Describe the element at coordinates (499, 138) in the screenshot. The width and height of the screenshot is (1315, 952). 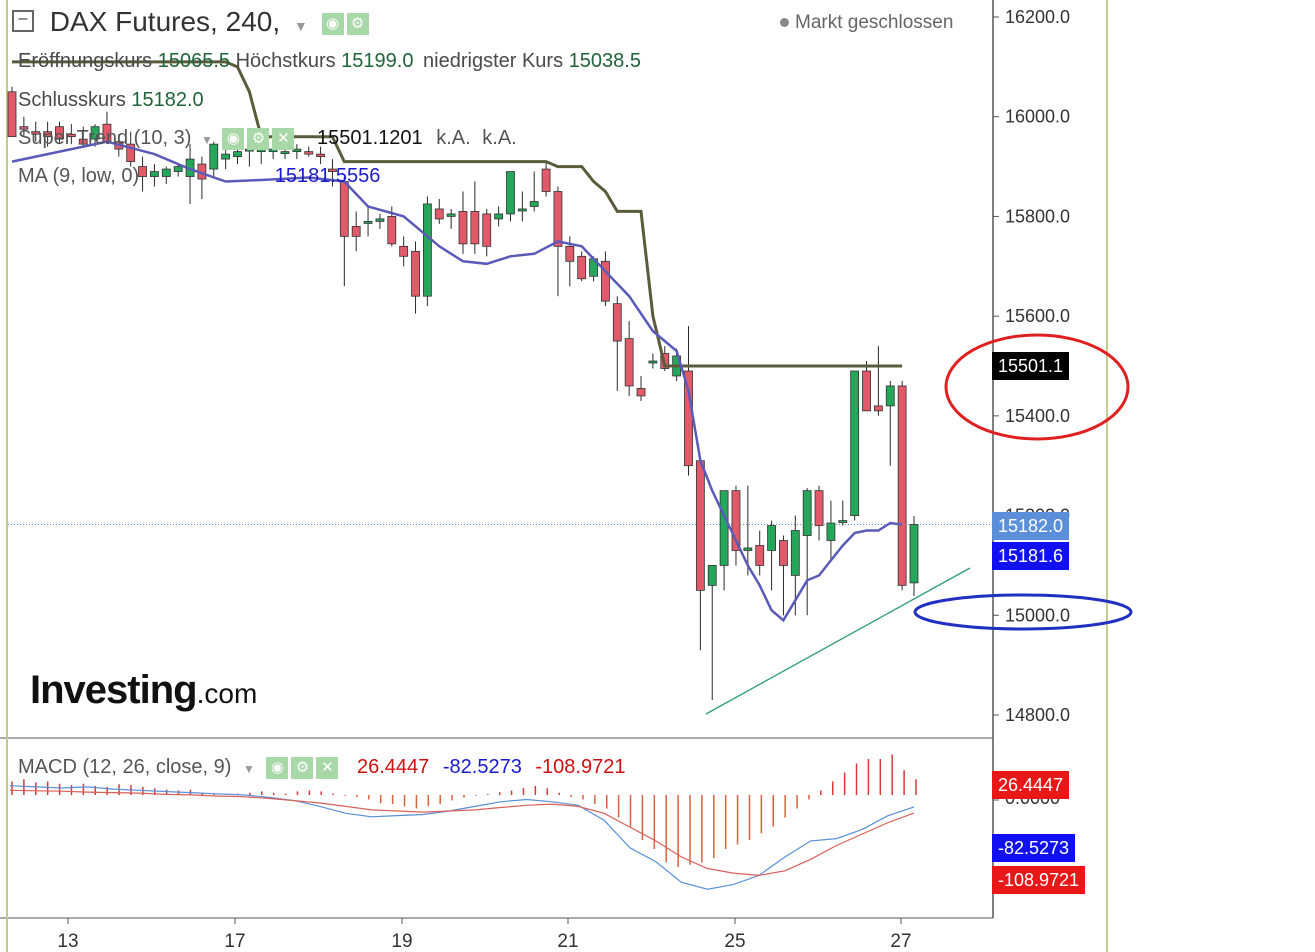
I see `supertrend-extra-2: k.A.` at that location.